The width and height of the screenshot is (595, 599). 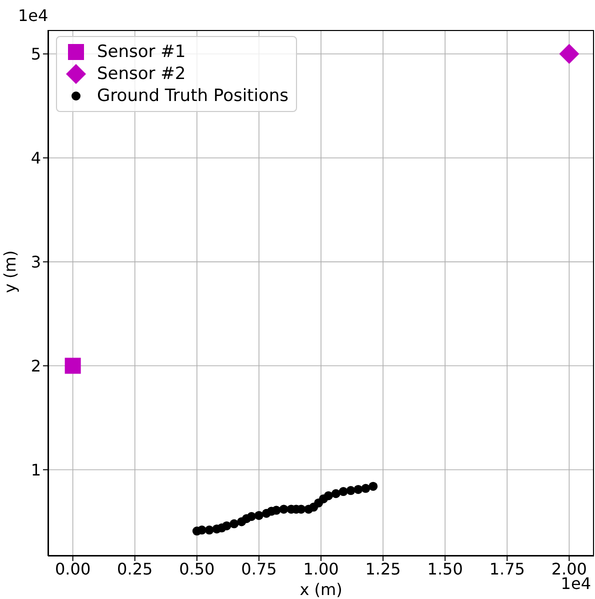 What do you see at coordinates (135, 568) in the screenshot?
I see `x-tick-label: 0.25` at bounding box center [135, 568].